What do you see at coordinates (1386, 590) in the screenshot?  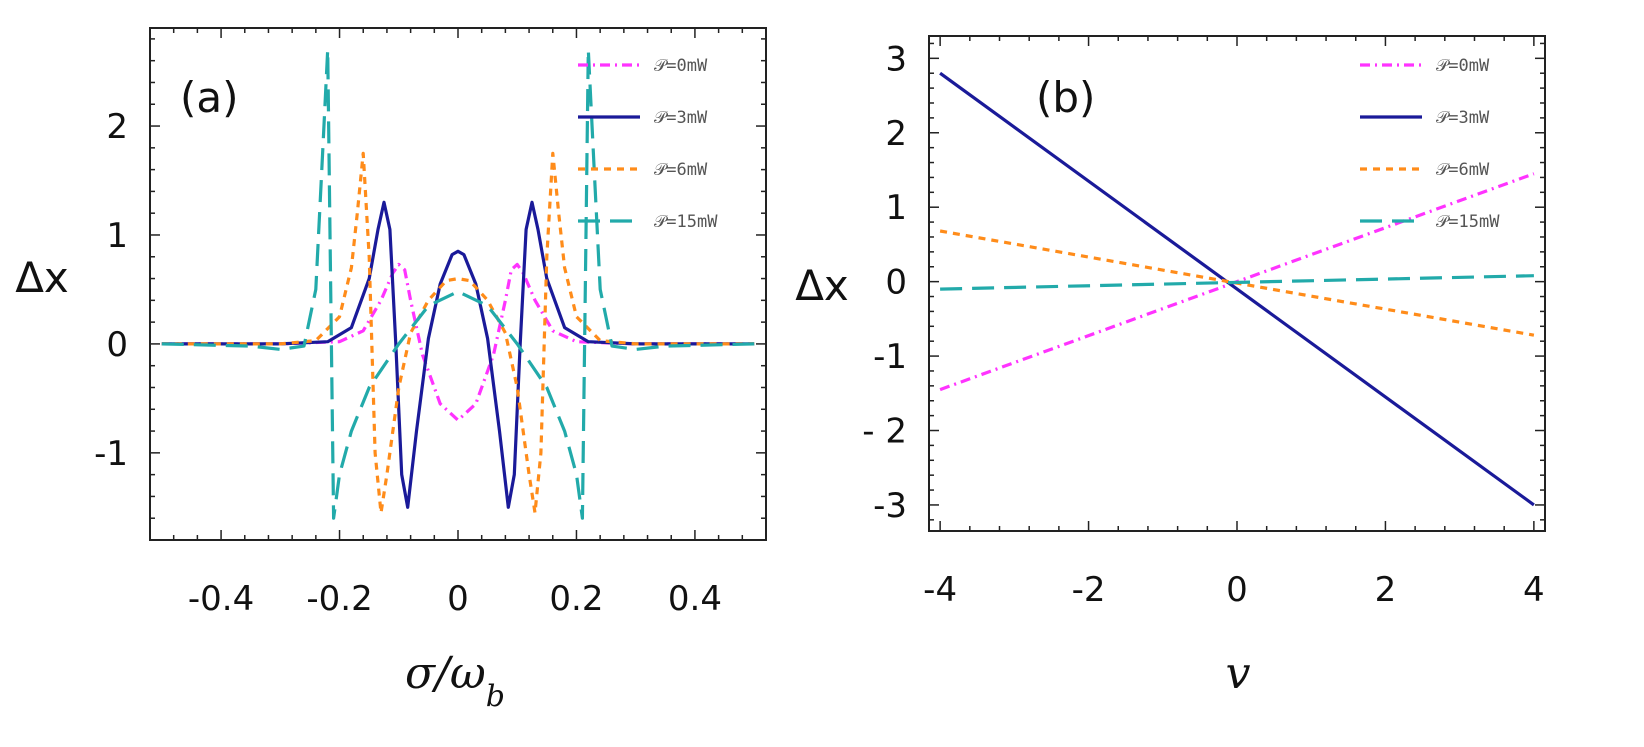 I see `x-tick-label: 2` at bounding box center [1386, 590].